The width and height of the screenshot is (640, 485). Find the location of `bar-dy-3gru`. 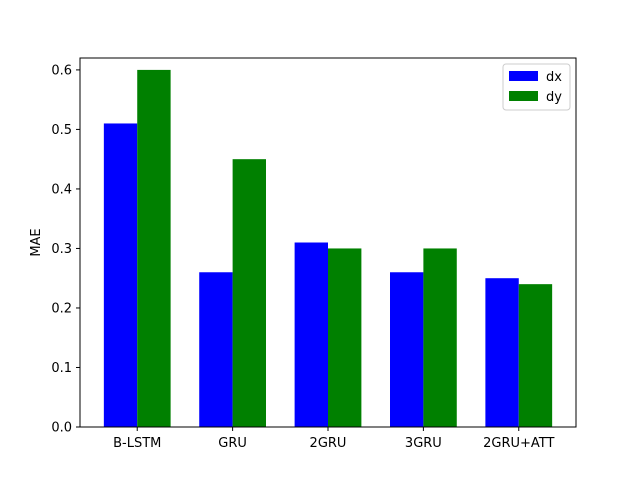

bar-dy-3gru is located at coordinates (440, 337).